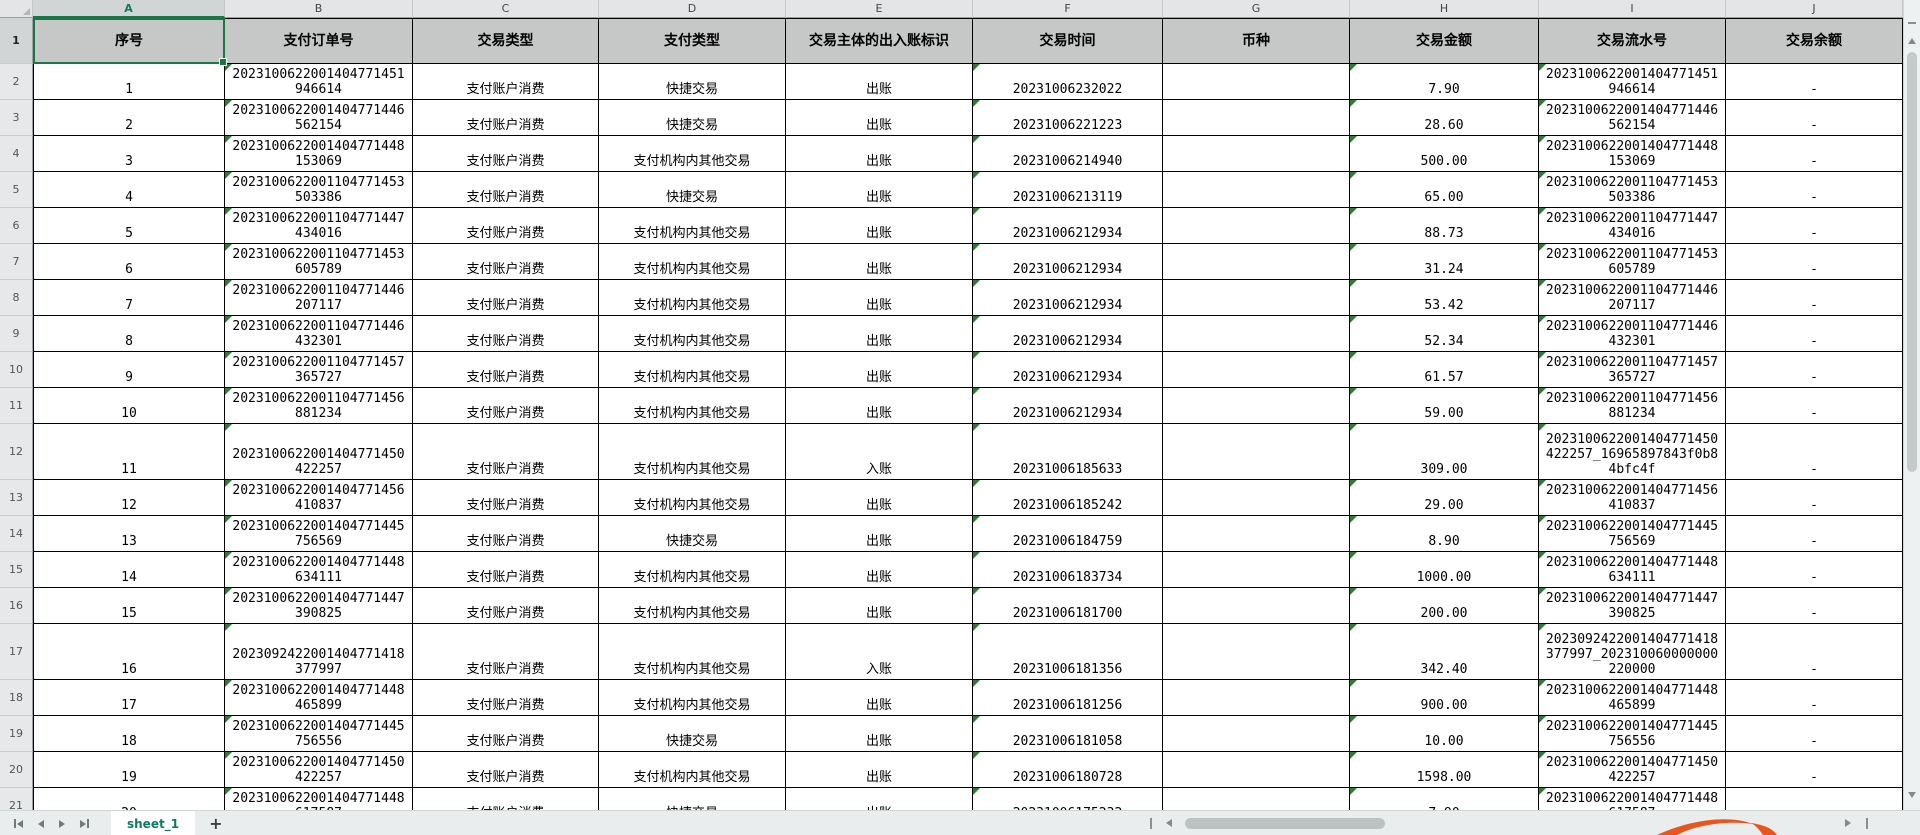 This screenshot has height=835, width=1920. Describe the element at coordinates (1068, 734) in the screenshot. I see `cell-F19: 20231006181058` at that location.